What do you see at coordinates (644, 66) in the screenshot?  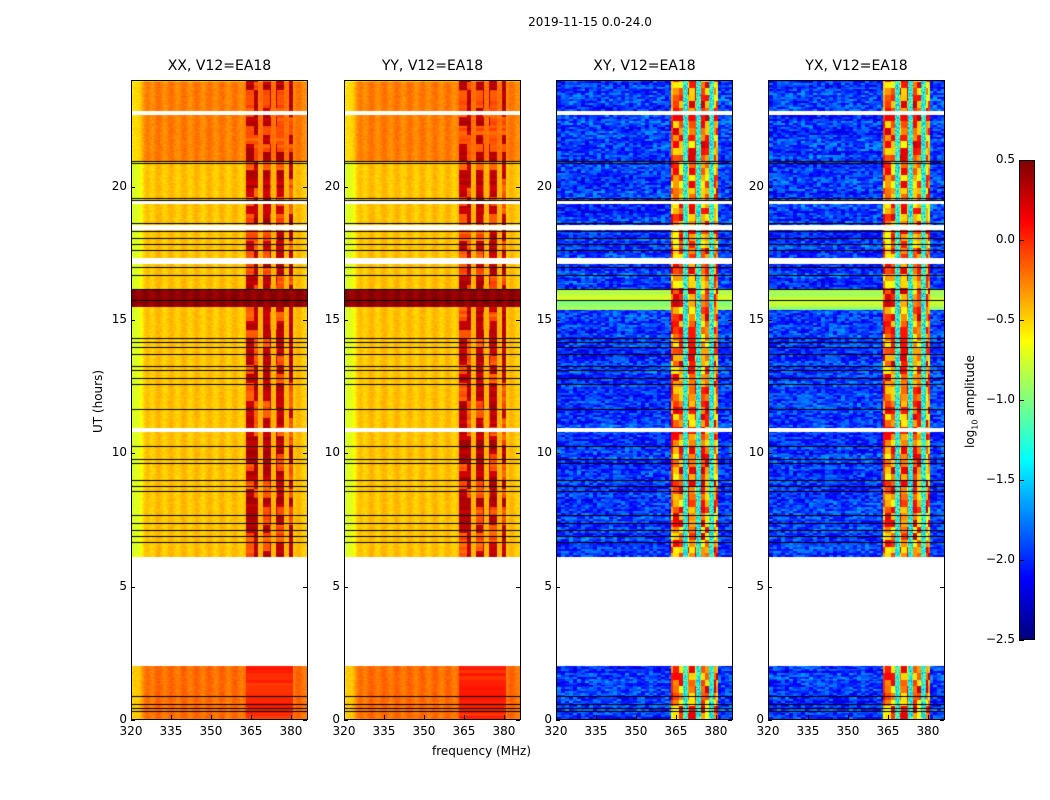 I see `panel-title: XY, V12=EA18` at bounding box center [644, 66].